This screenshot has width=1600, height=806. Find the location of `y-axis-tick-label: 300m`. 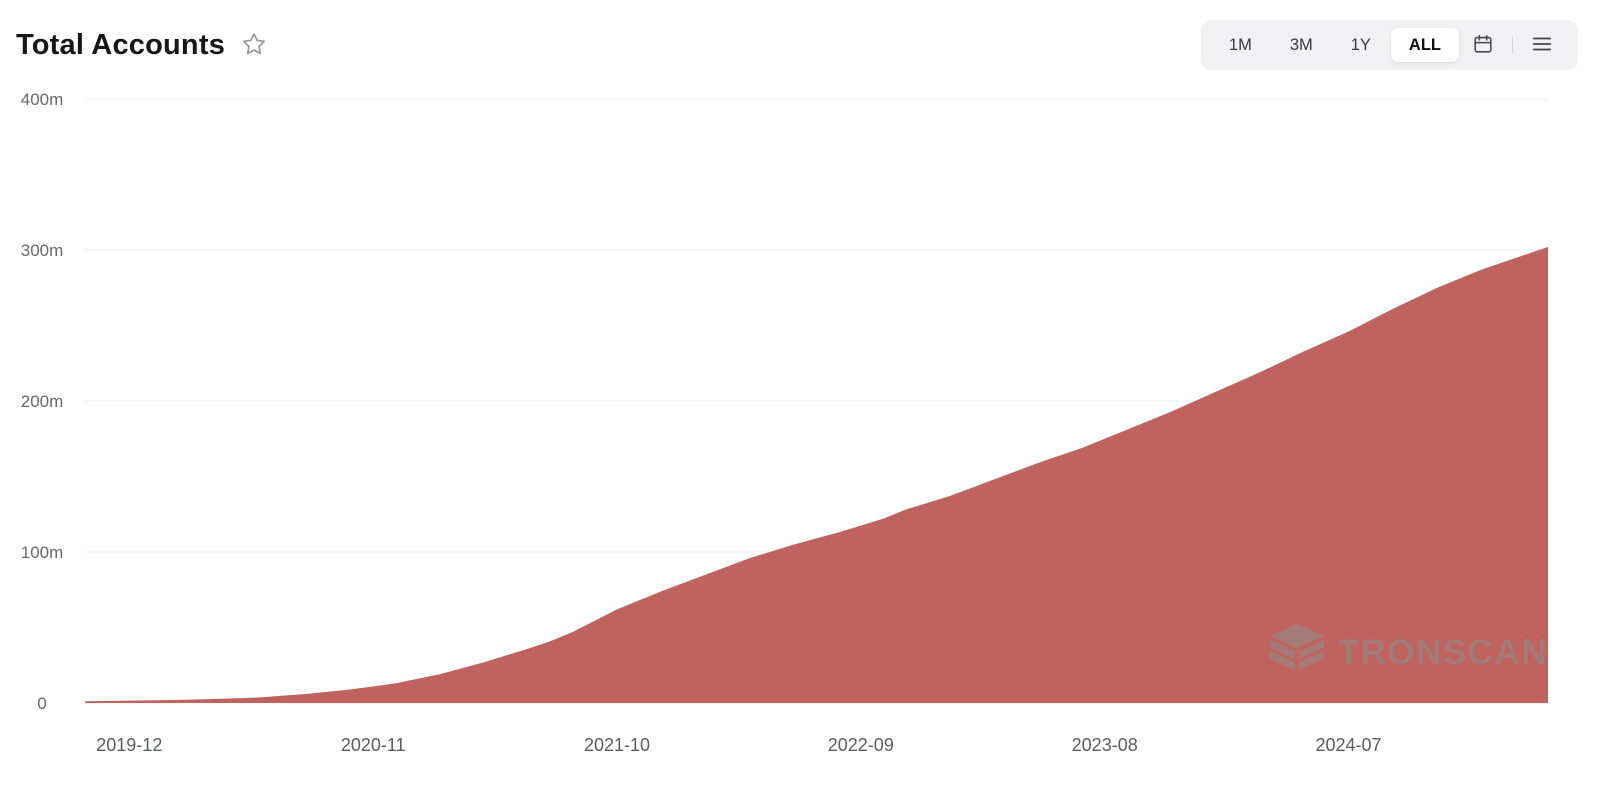

y-axis-tick-label: 300m is located at coordinates (42, 250).